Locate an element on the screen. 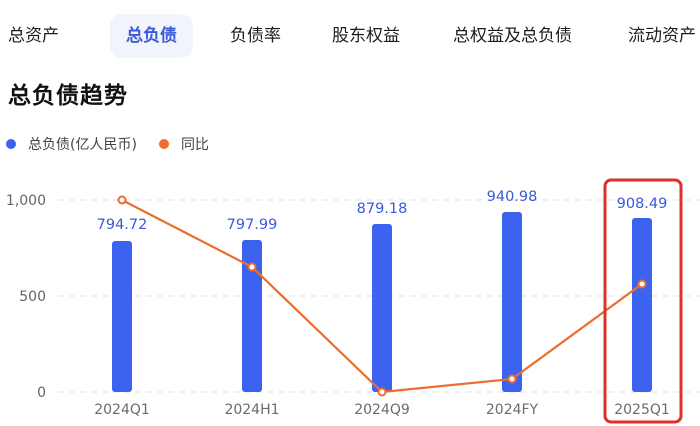  x-tick: 2024H1 is located at coordinates (251, 410).